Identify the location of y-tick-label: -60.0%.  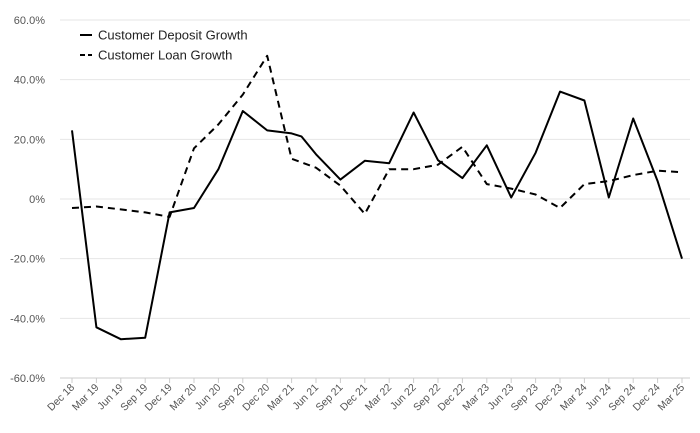
(27, 379).